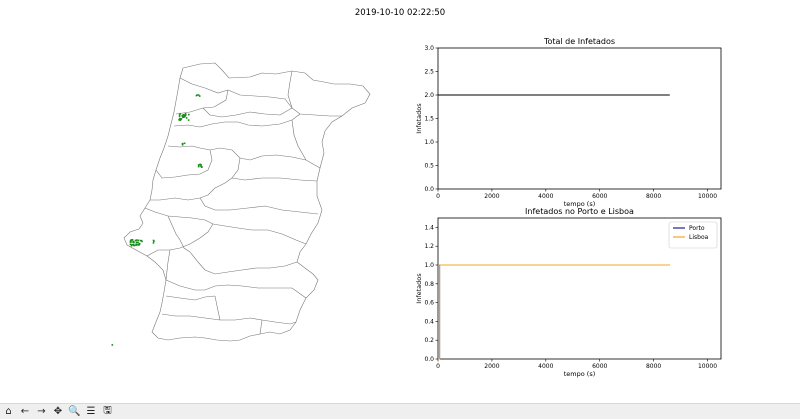 This screenshot has width=800, height=420. I want to click on zoom-icon: 🔍, so click(74, 411).